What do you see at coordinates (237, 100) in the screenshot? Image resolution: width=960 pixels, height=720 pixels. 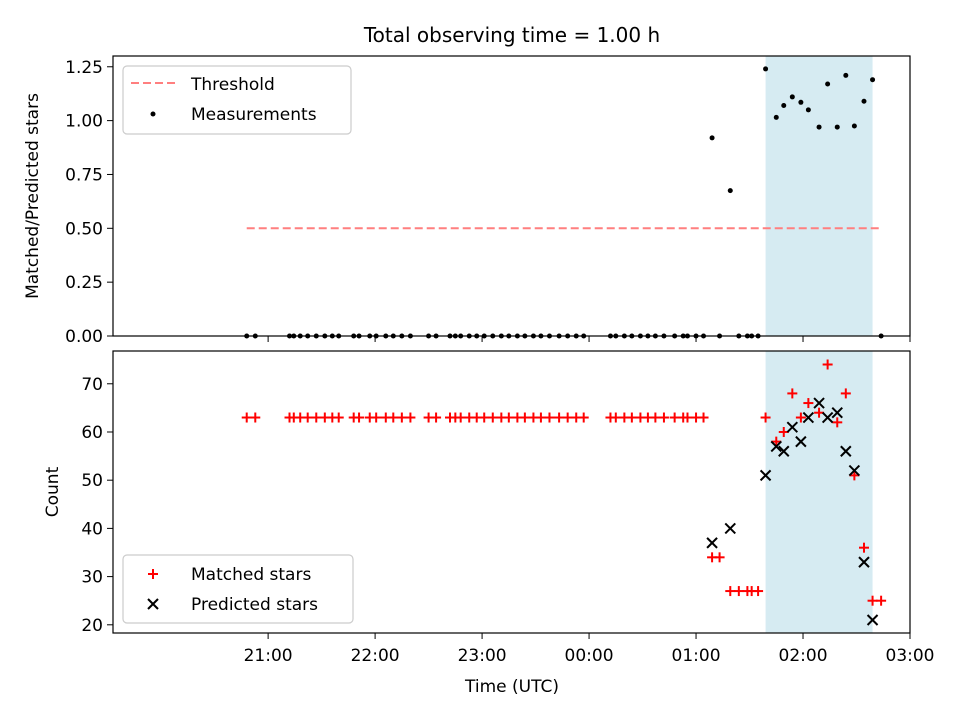 I see `legend-top: Threshold Measurements` at bounding box center [237, 100].